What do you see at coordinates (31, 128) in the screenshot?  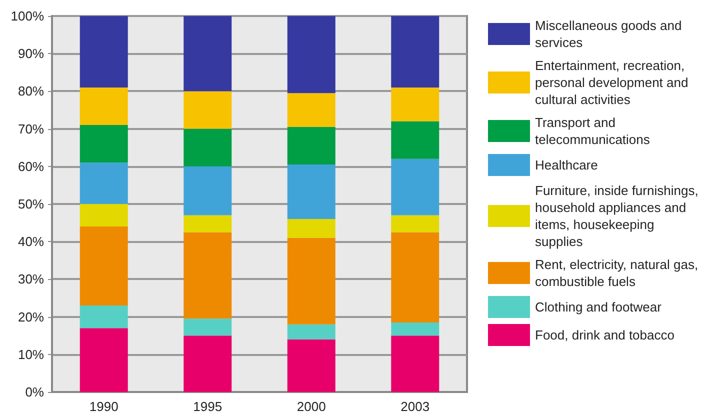 I see `y-tick-label: 70%` at bounding box center [31, 128].